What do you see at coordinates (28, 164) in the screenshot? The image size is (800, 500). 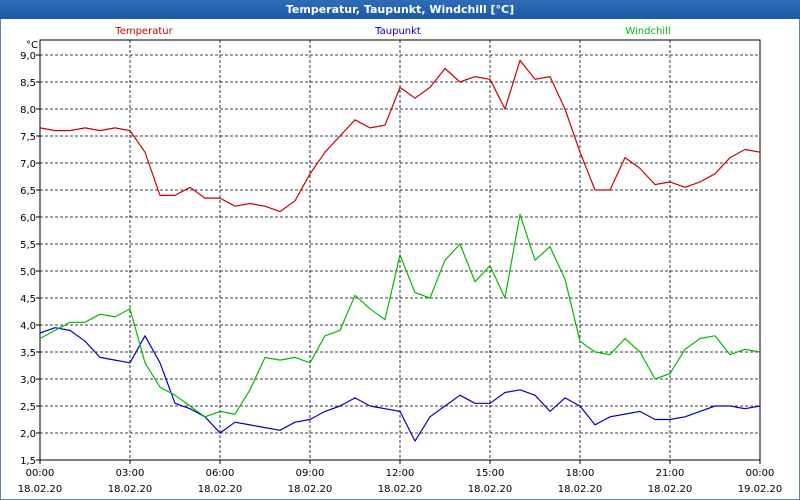 I see `y-tick-label: 7,0` at bounding box center [28, 164].